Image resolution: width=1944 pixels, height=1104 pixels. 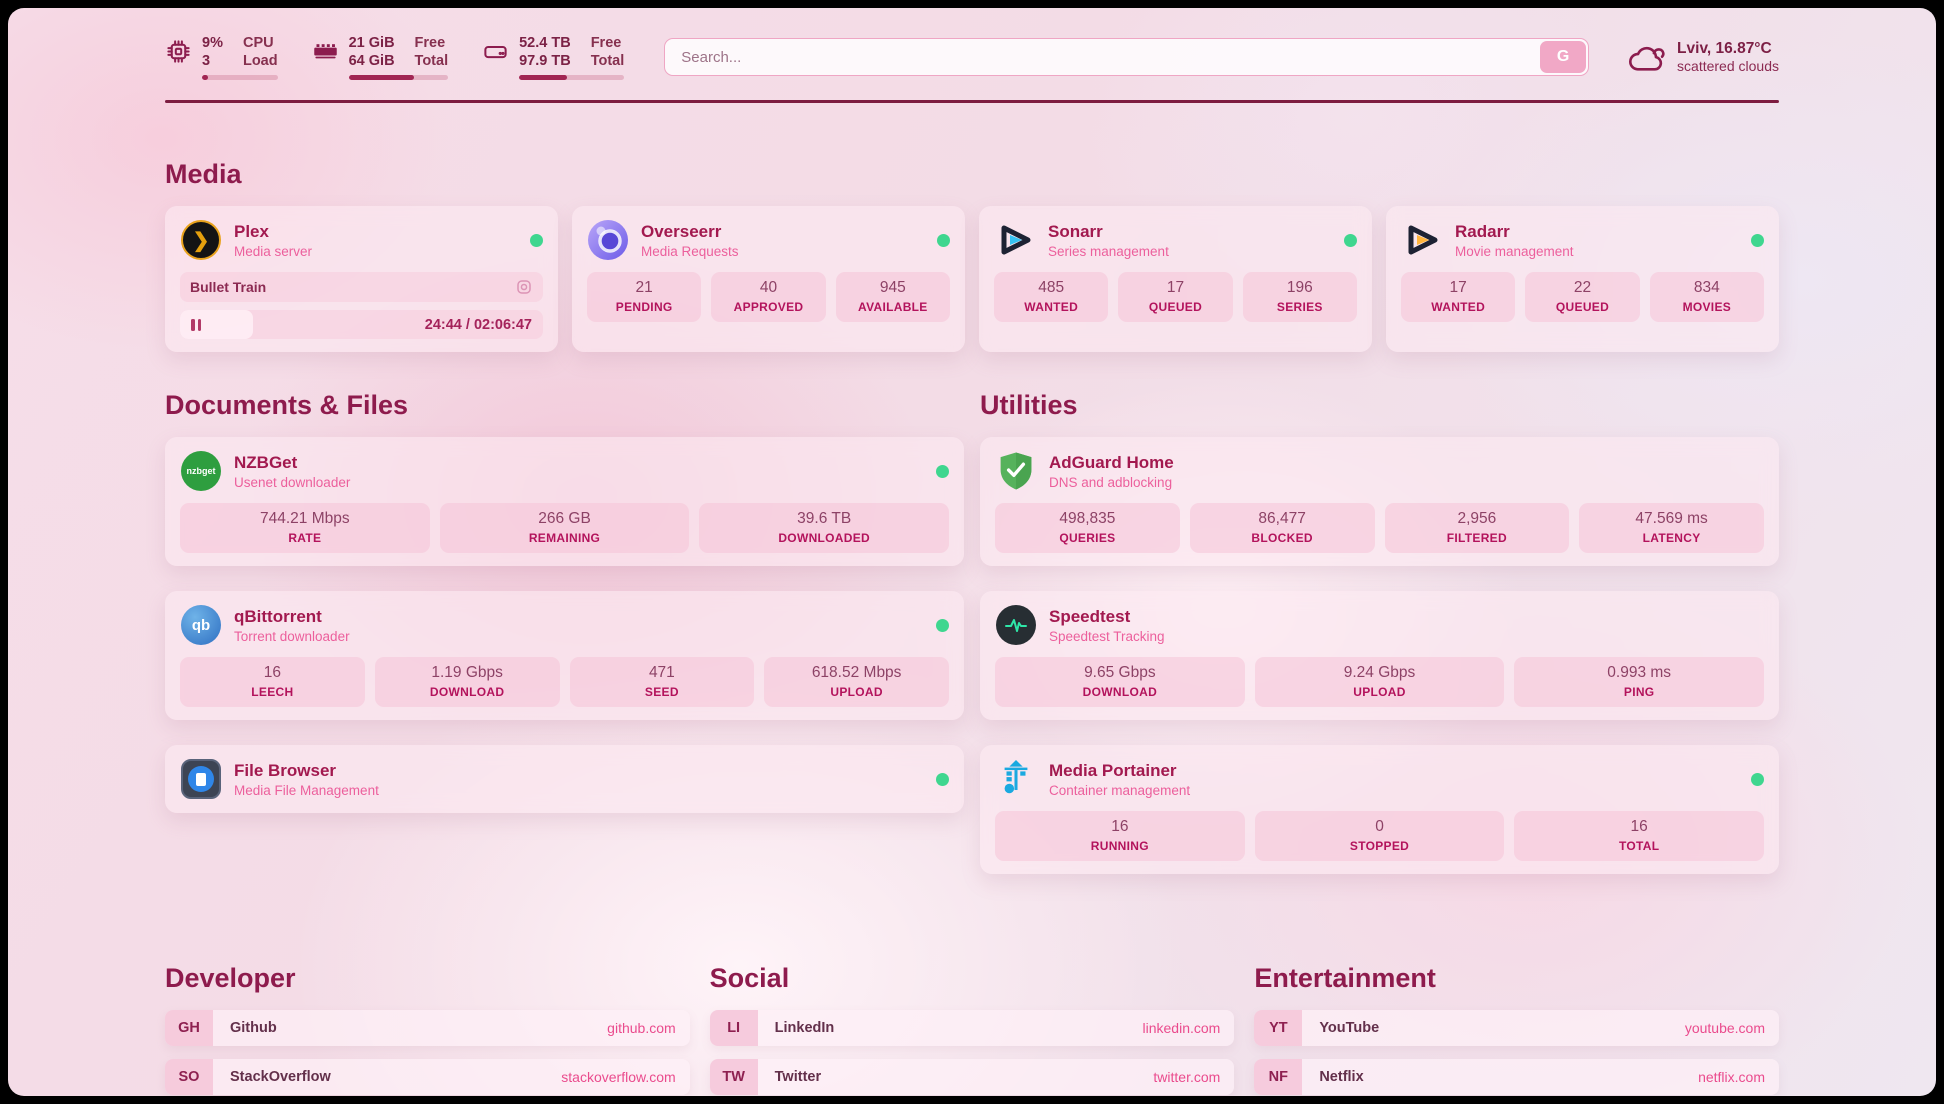 I want to click on bookmark-badge: SO, so click(x=189, y=1077).